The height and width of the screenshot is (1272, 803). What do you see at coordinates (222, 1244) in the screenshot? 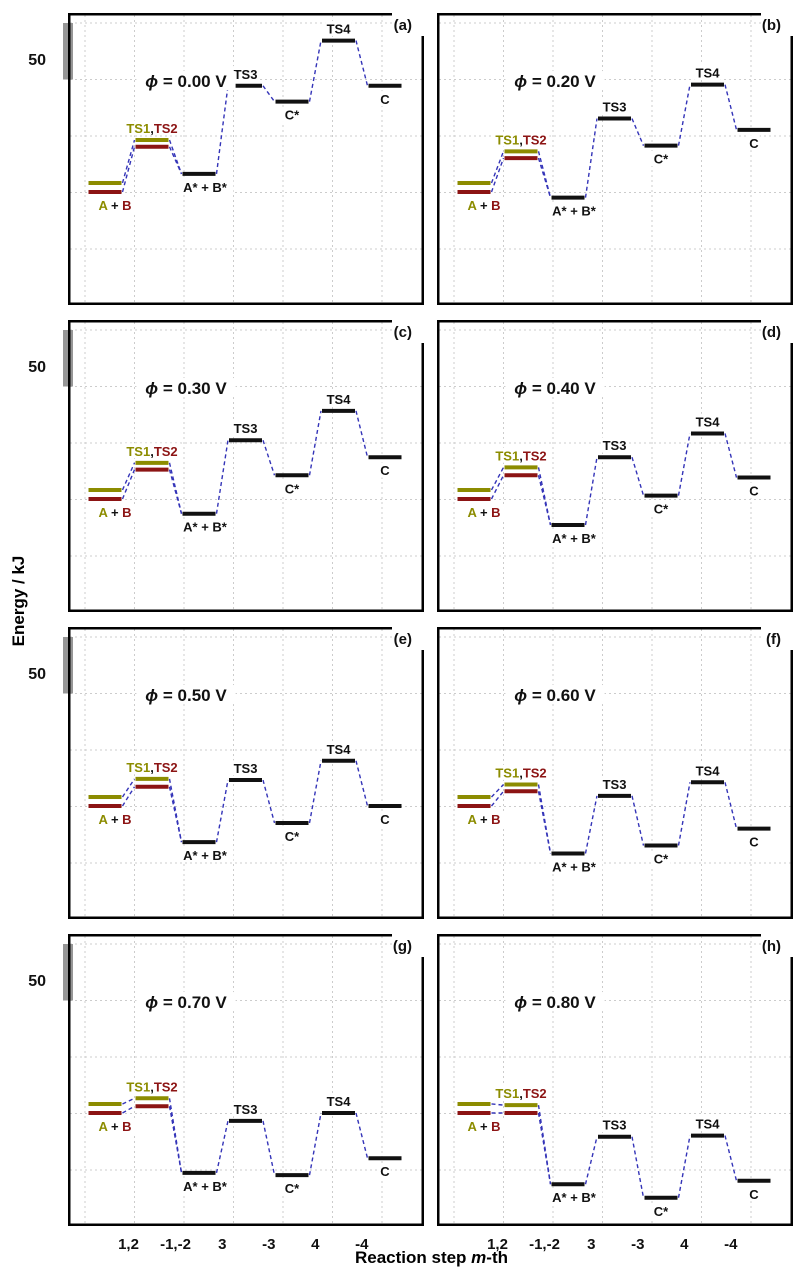
I see `x-tick-label-3: 3` at bounding box center [222, 1244].